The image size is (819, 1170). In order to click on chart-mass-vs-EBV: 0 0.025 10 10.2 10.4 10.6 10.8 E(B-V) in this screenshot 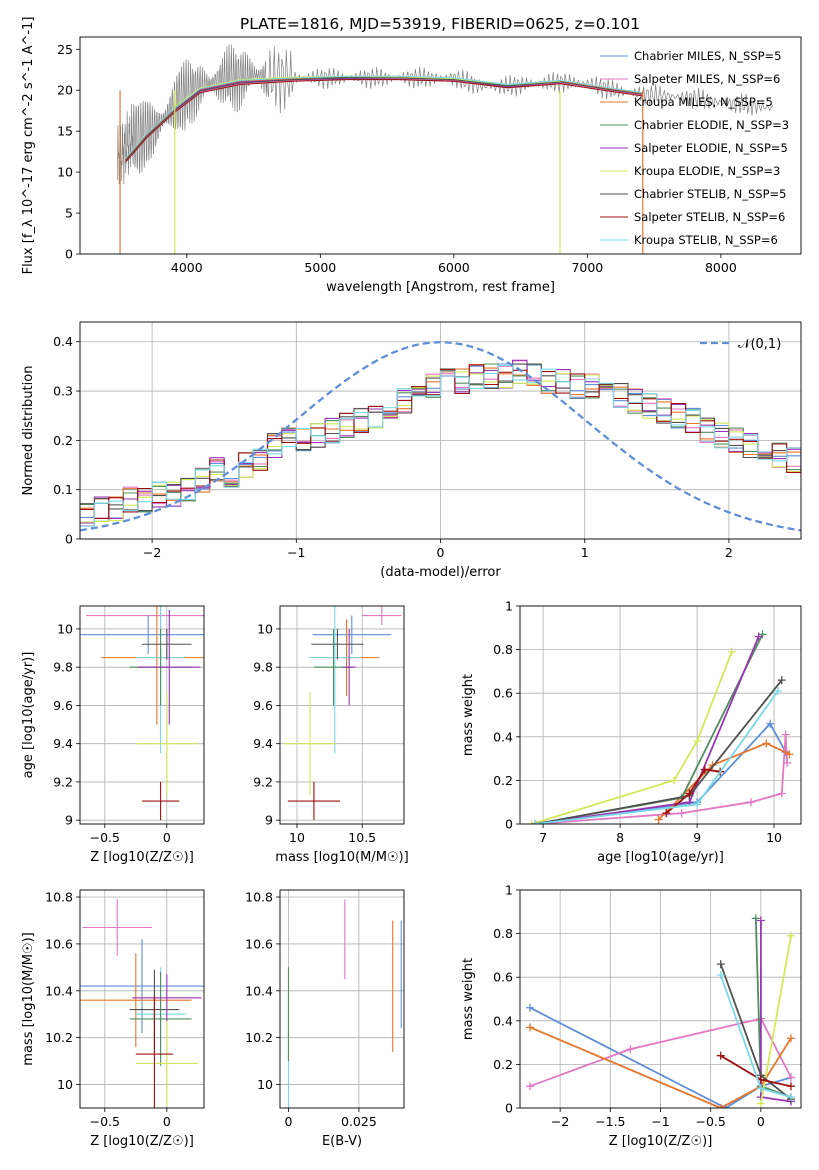, I will do `click(325, 1019)`.